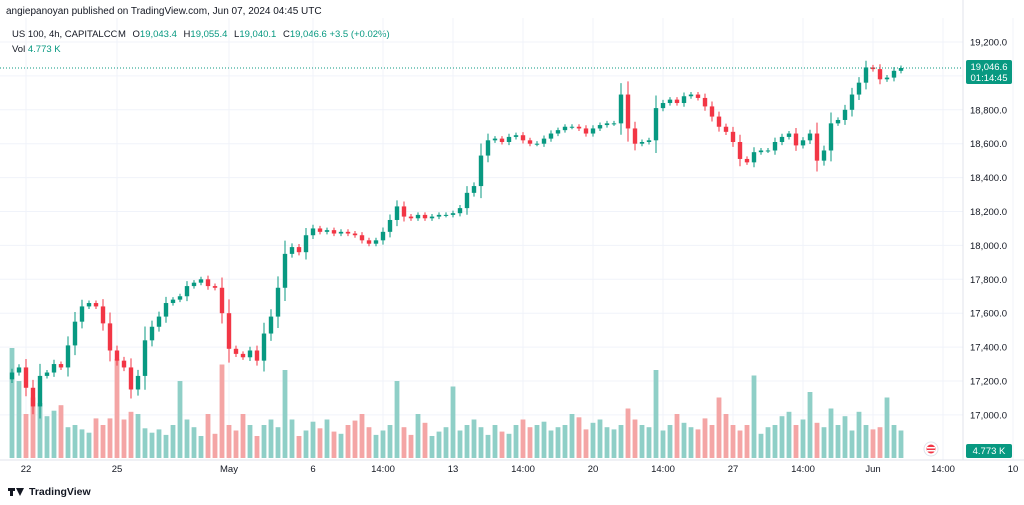  Describe the element at coordinates (201, 49) in the screenshot. I see `volume-row: Vol 4.773 K` at that location.